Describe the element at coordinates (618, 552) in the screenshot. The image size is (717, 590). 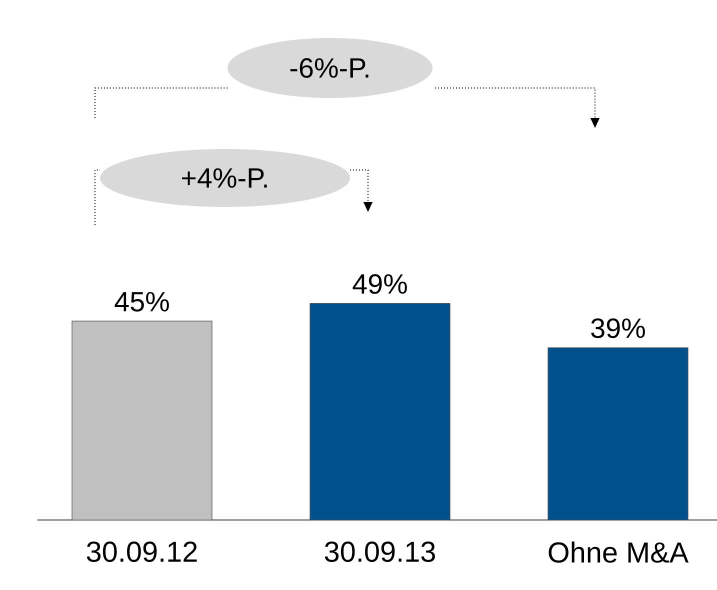
I see `x-tick-label: Ohne M&A` at that location.